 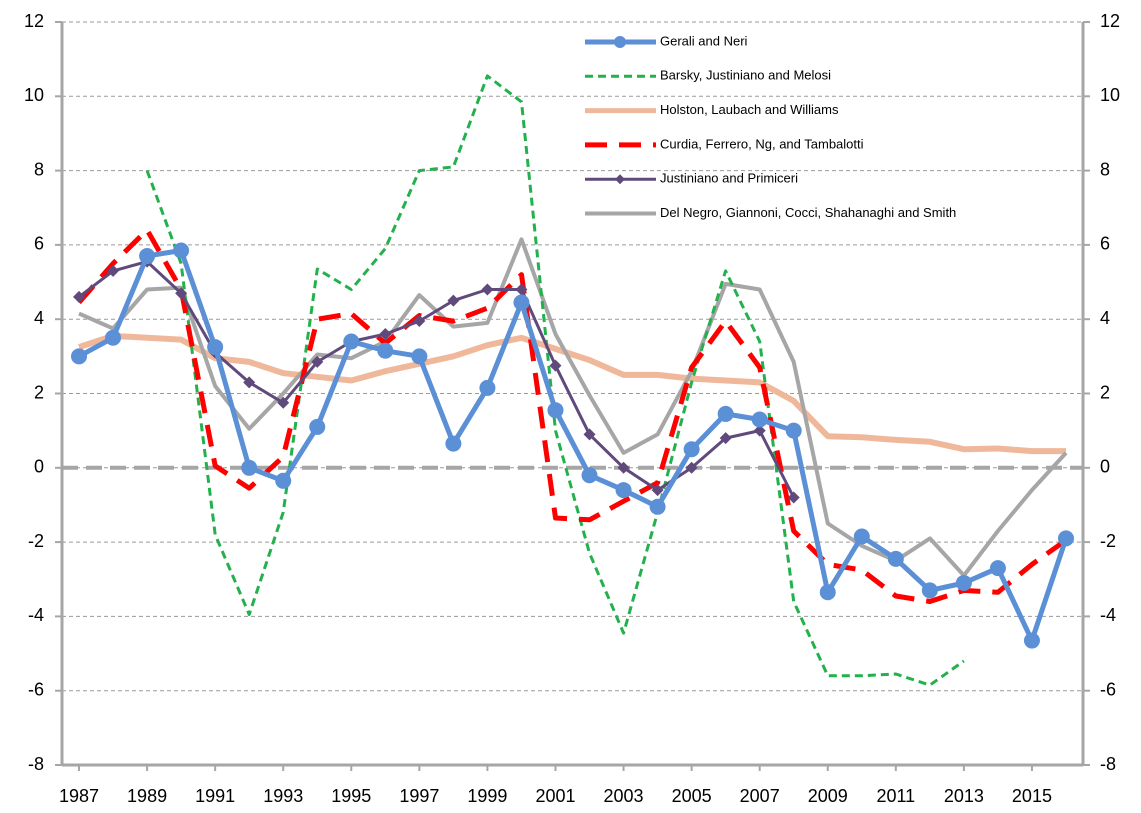 I want to click on y-tick-label: 12, so click(x=34, y=21).